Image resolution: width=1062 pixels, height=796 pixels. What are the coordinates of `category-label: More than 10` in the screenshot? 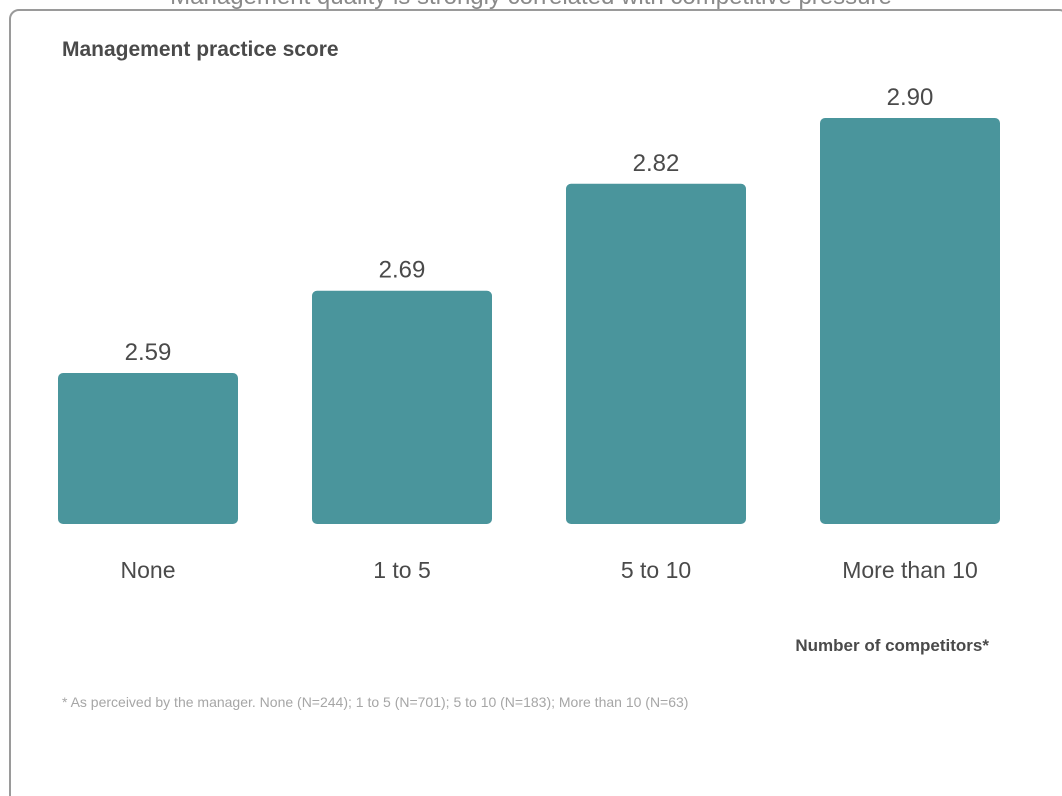 It's located at (910, 570).